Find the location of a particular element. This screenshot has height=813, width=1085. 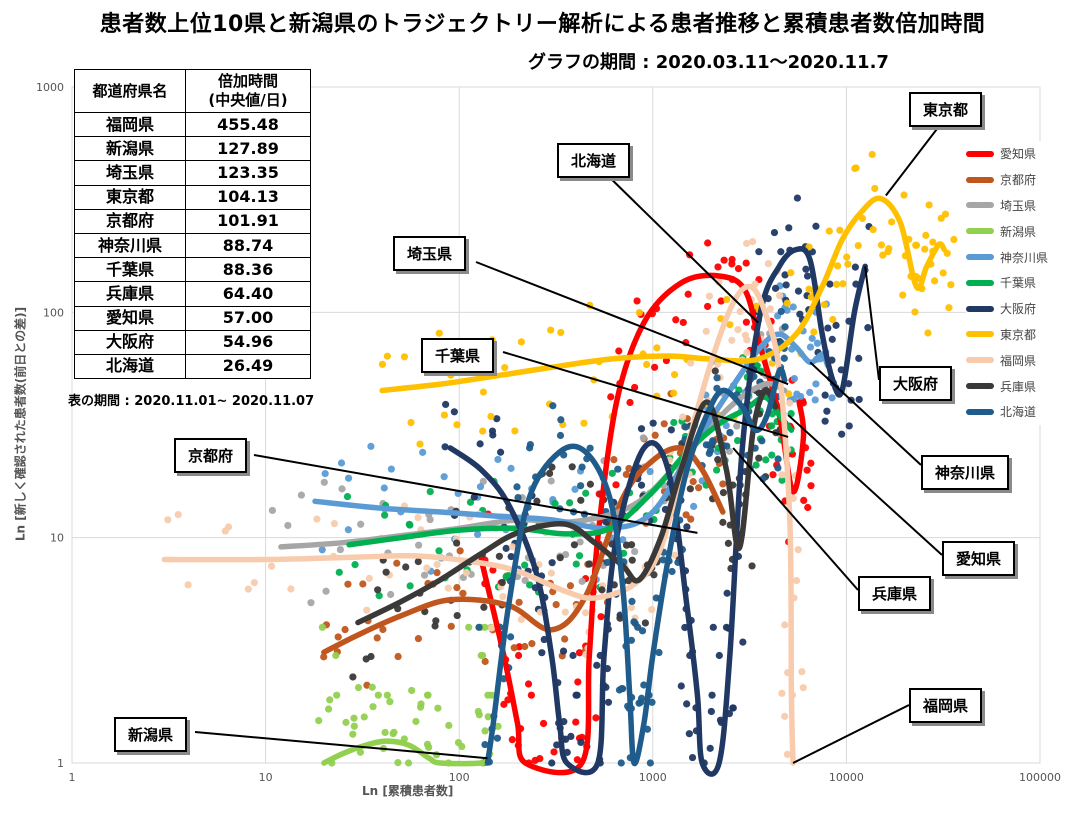

table-row: 大阪府 54.96 is located at coordinates (192, 342).